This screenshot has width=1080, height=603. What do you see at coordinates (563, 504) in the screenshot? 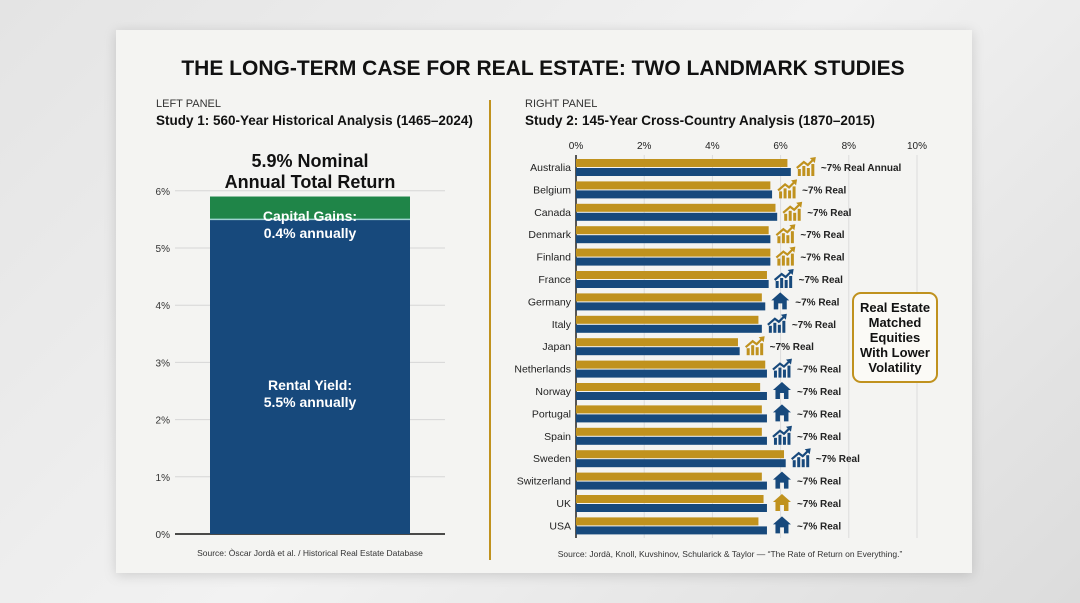
I see `category-label: UK` at bounding box center [563, 504].